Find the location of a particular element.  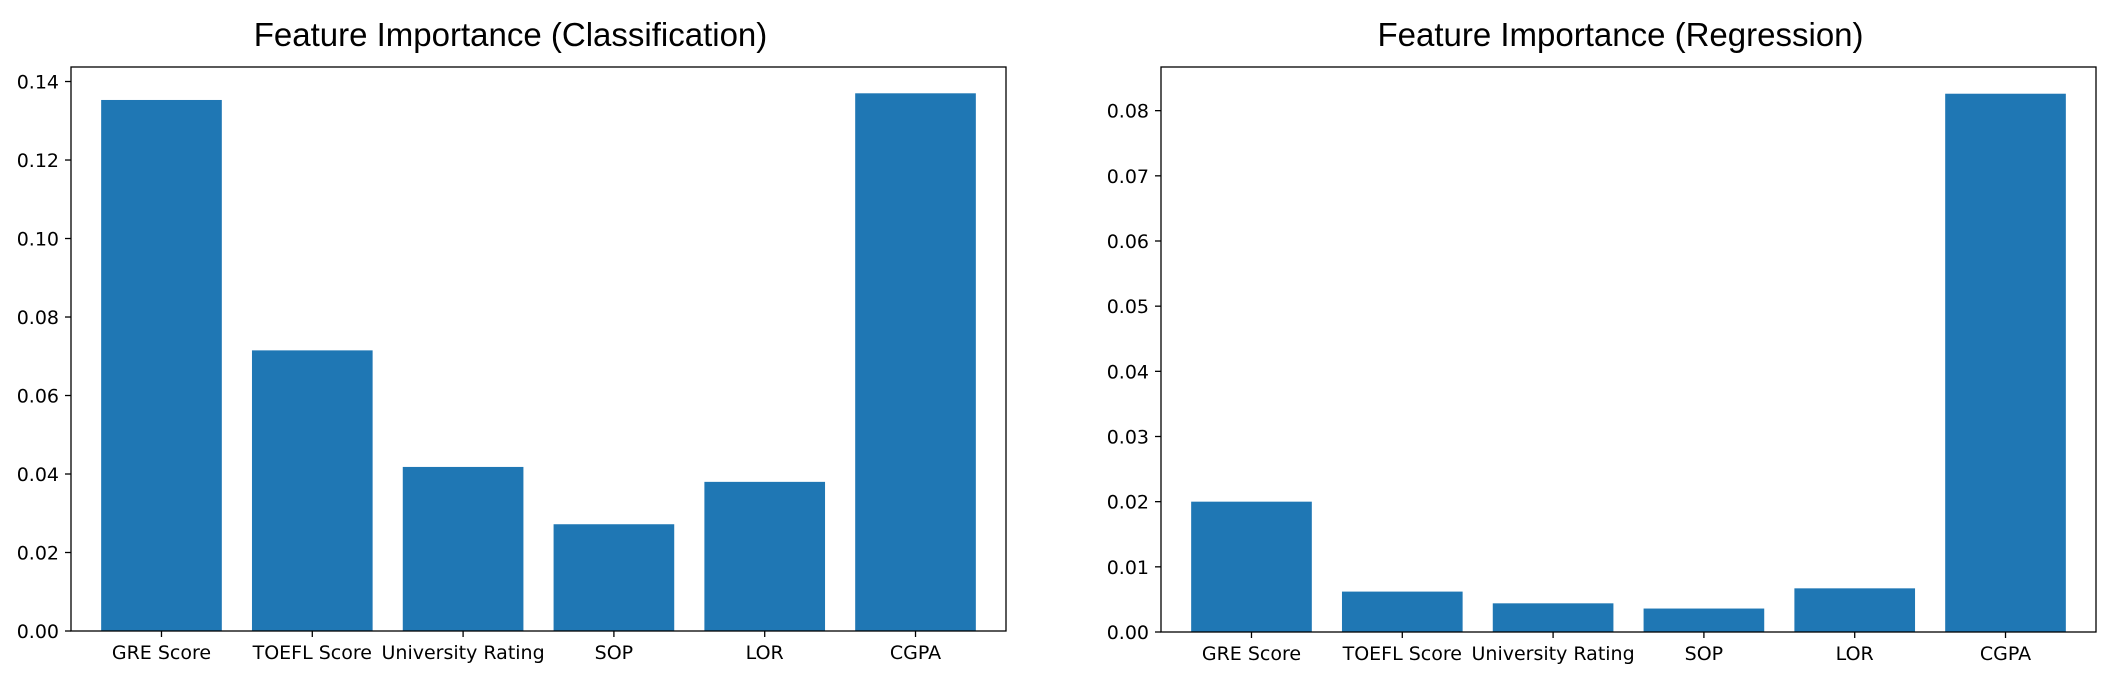

y-tick-label: 0.01 is located at coordinates (1128, 568).